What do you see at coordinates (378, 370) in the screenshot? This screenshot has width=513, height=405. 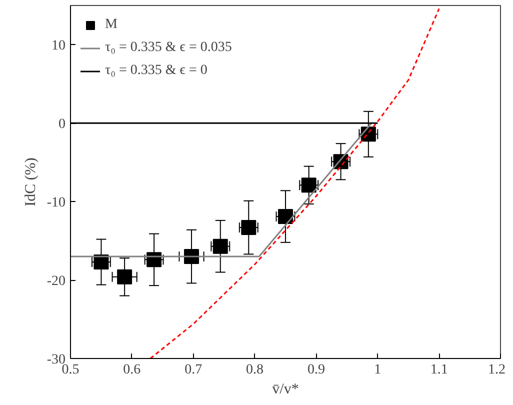 I see `x-tick-label: 1` at bounding box center [378, 370].